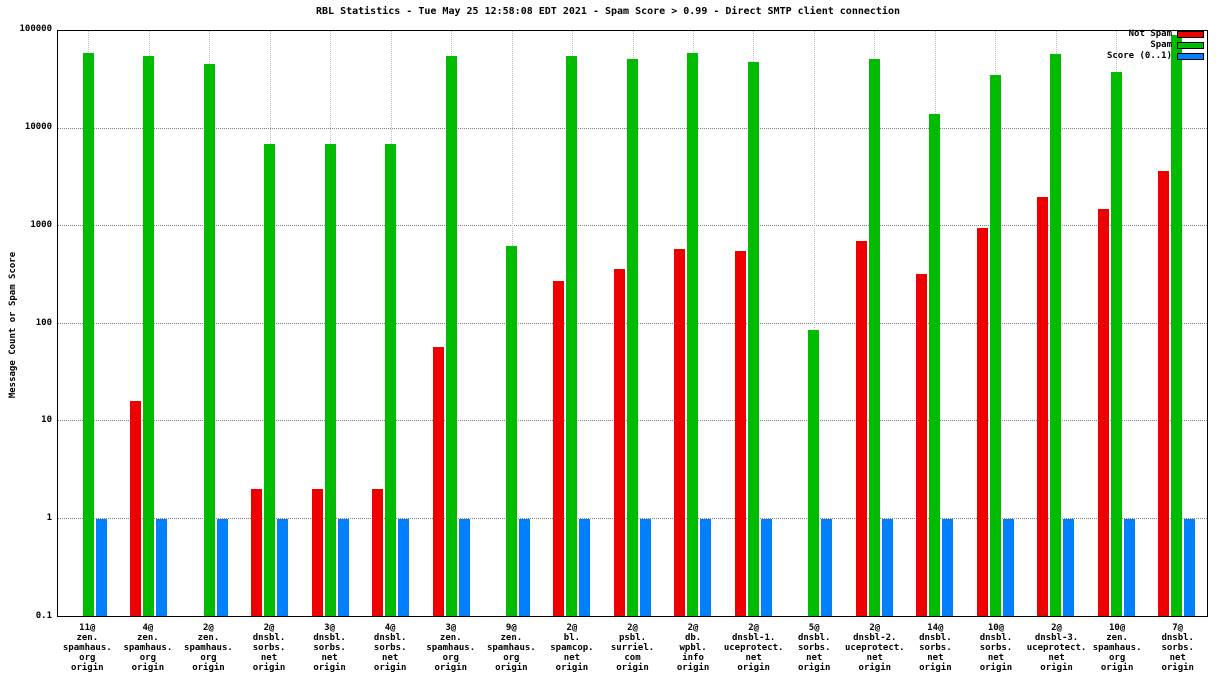 Image resolution: width=1216 pixels, height=684 pixels. Describe the element at coordinates (1056, 648) in the screenshot. I see `x-tick-label: 2@ dnsbl-3. uceprotect. net origin` at that location.